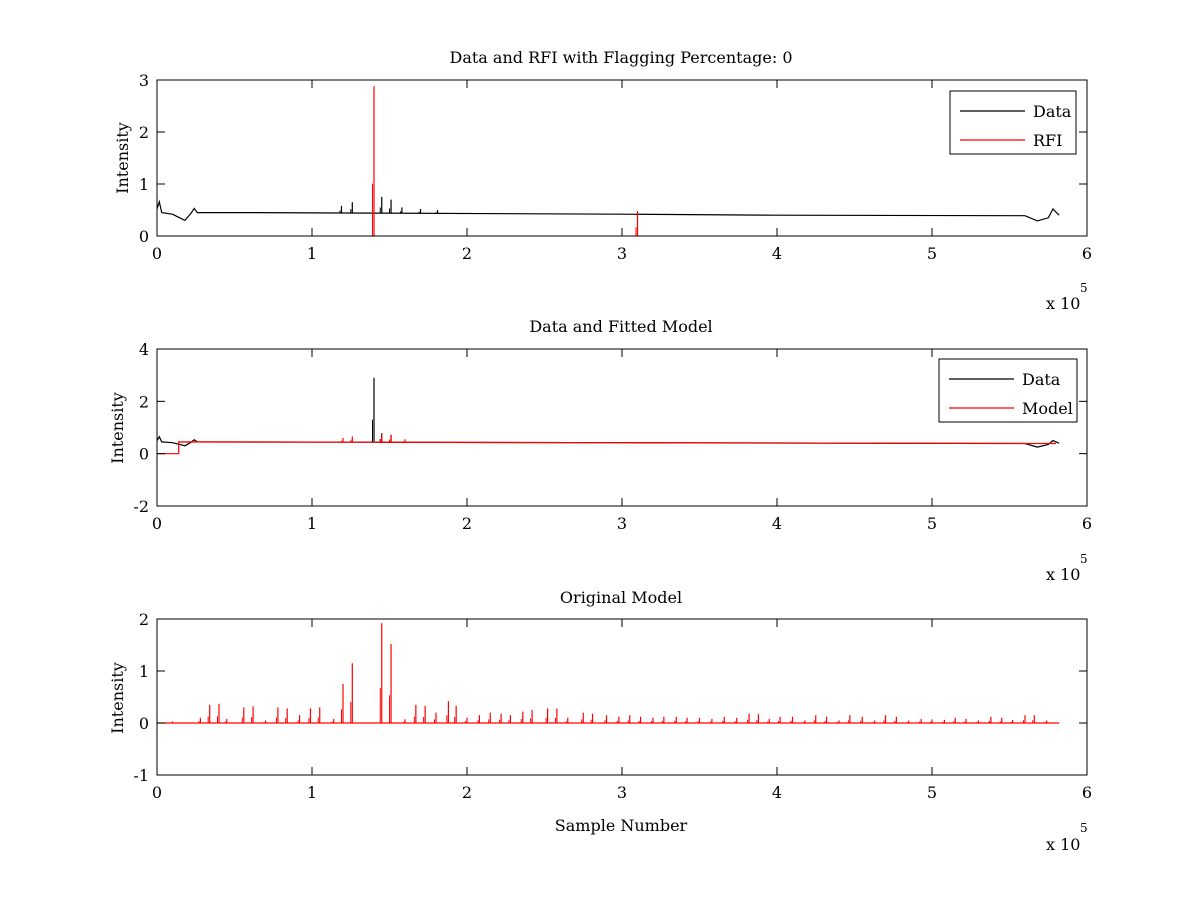  I want to click on subplot-1-y-tick-label: 1, so click(144, 184).